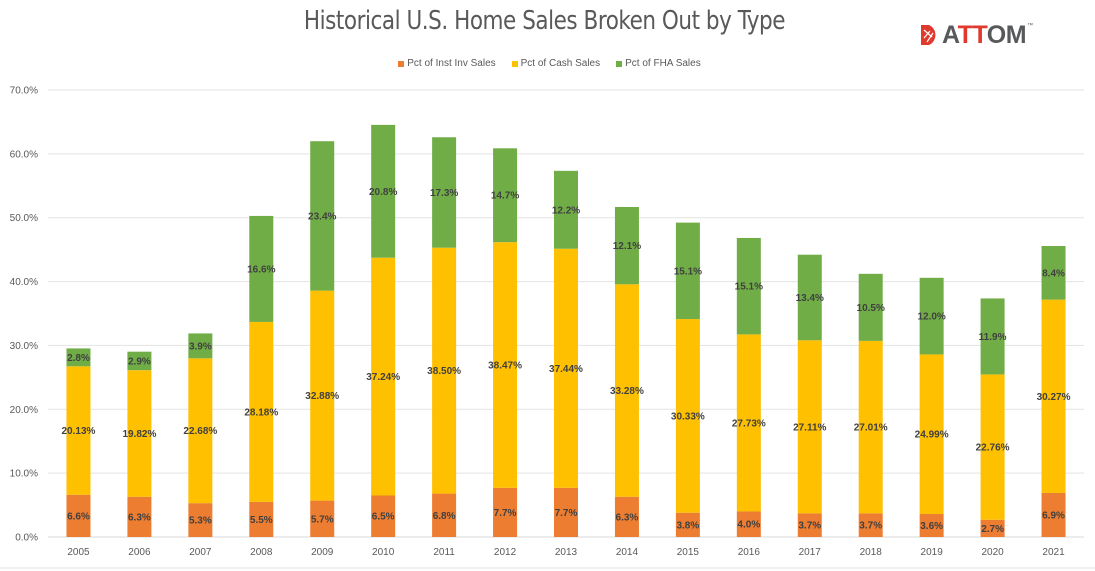 This screenshot has height=571, width=1095. I want to click on data-label-inst-inv-2019: 3.6%, so click(931, 526).